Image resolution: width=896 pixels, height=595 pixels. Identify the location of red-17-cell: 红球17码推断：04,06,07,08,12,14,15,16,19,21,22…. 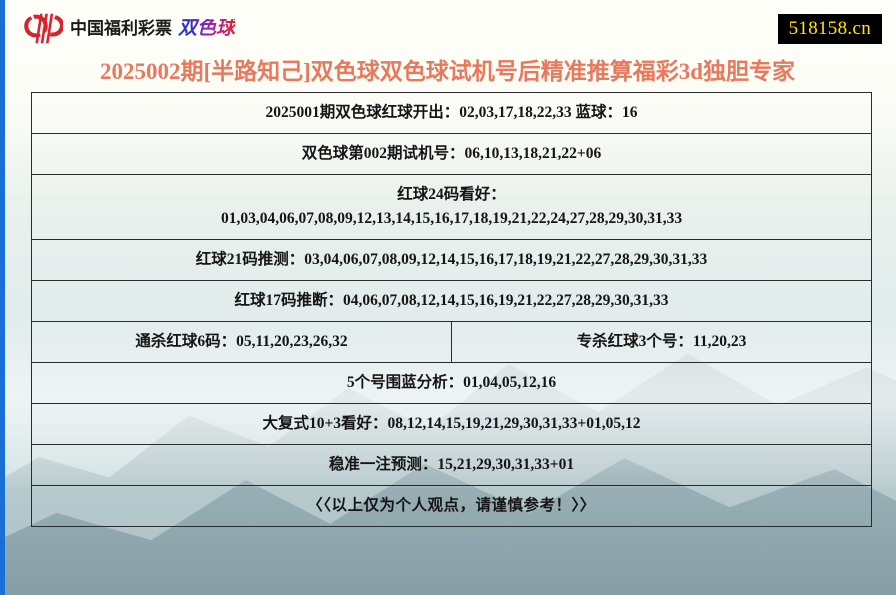
(451, 301).